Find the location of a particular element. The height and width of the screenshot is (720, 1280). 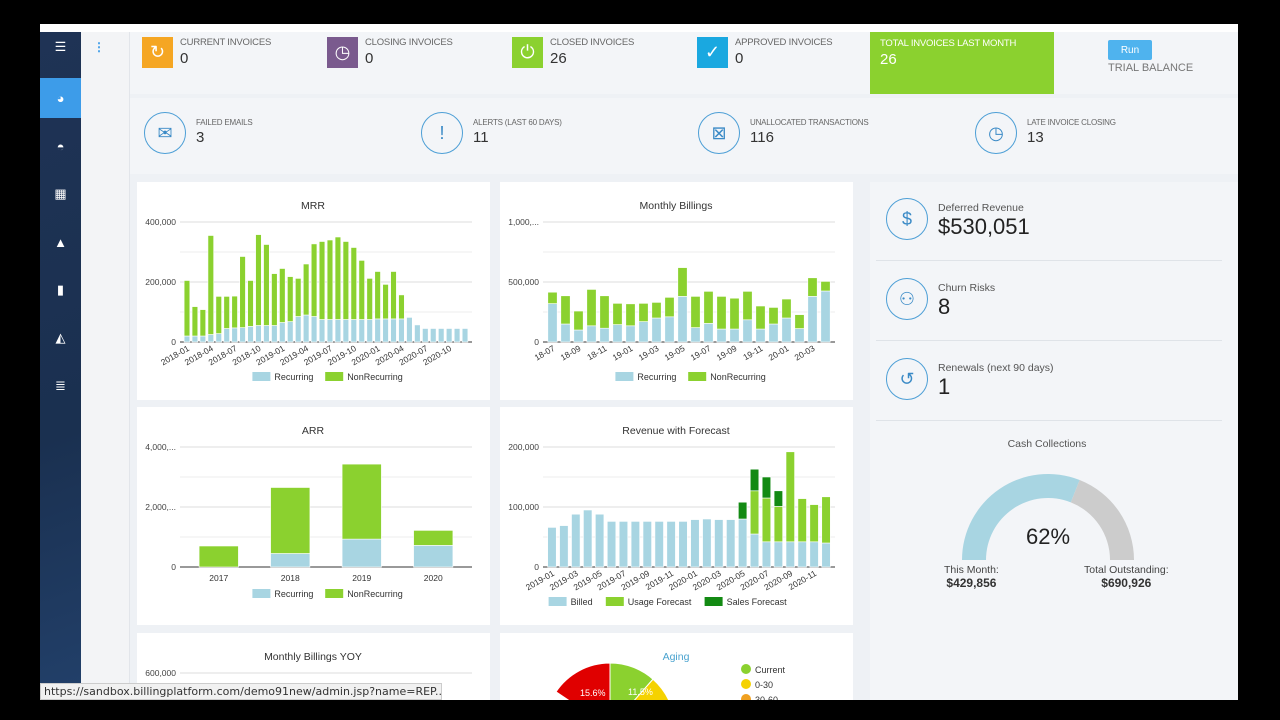

run-trial-balance-button: Run is located at coordinates (1130, 50).